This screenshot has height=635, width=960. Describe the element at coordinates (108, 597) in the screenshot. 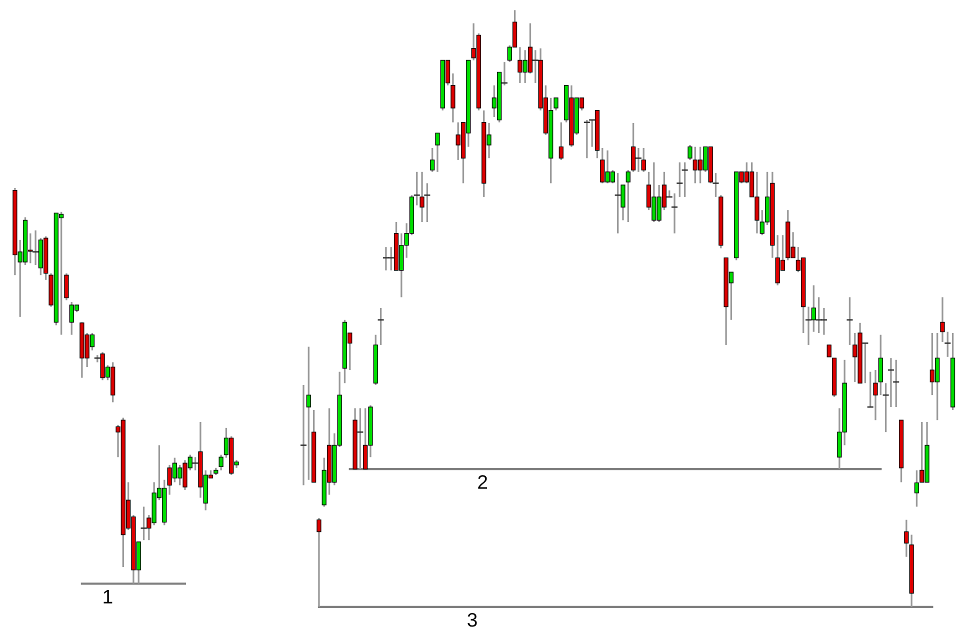

I see `annotation: 1` at that location.